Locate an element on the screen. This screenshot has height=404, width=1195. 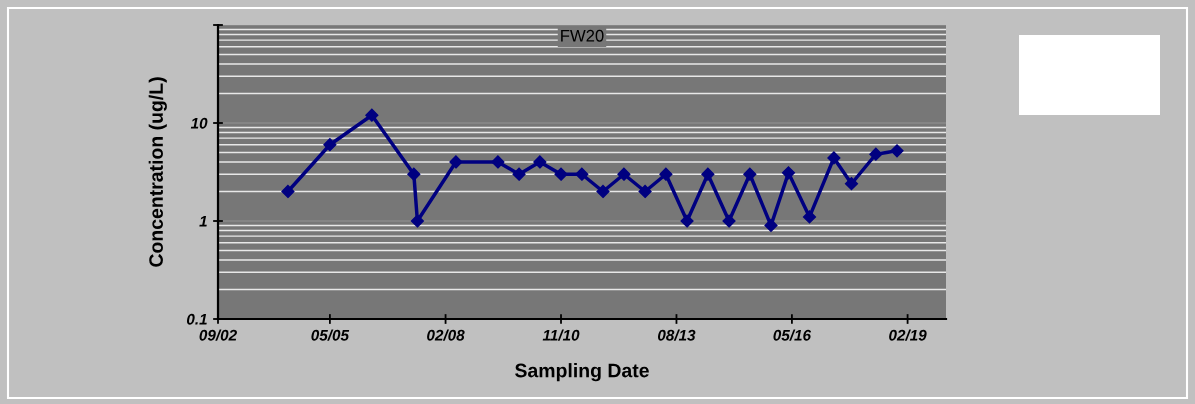
y-tick-label: 10 is located at coordinates (199, 123).